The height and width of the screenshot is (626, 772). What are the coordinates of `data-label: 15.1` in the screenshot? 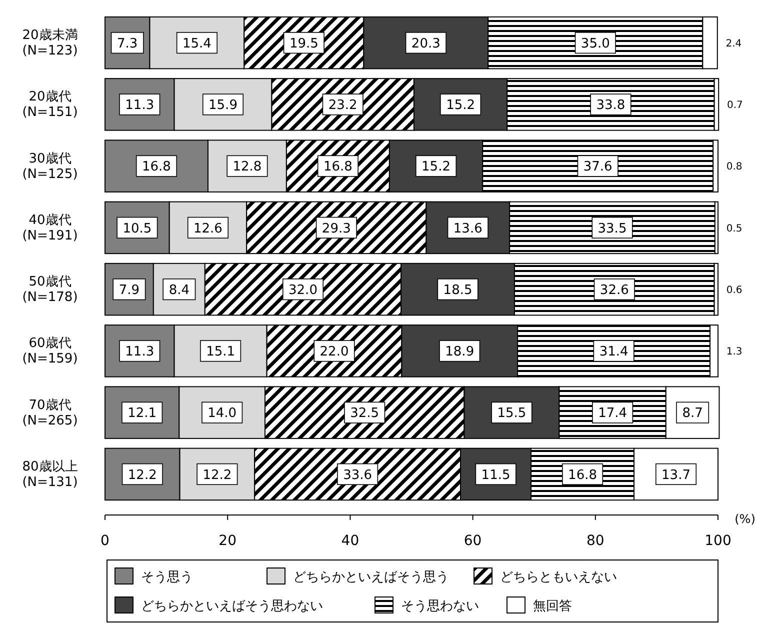 It's located at (221, 352).